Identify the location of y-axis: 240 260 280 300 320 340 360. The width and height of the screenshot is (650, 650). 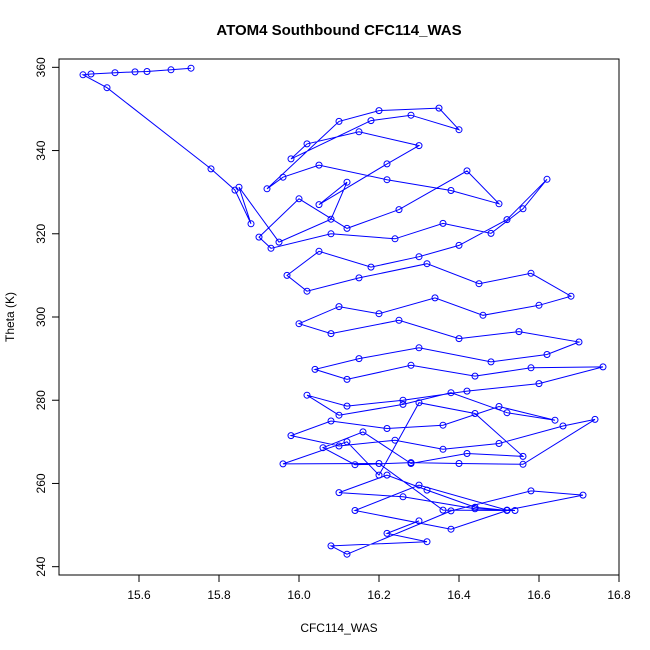
(46, 317).